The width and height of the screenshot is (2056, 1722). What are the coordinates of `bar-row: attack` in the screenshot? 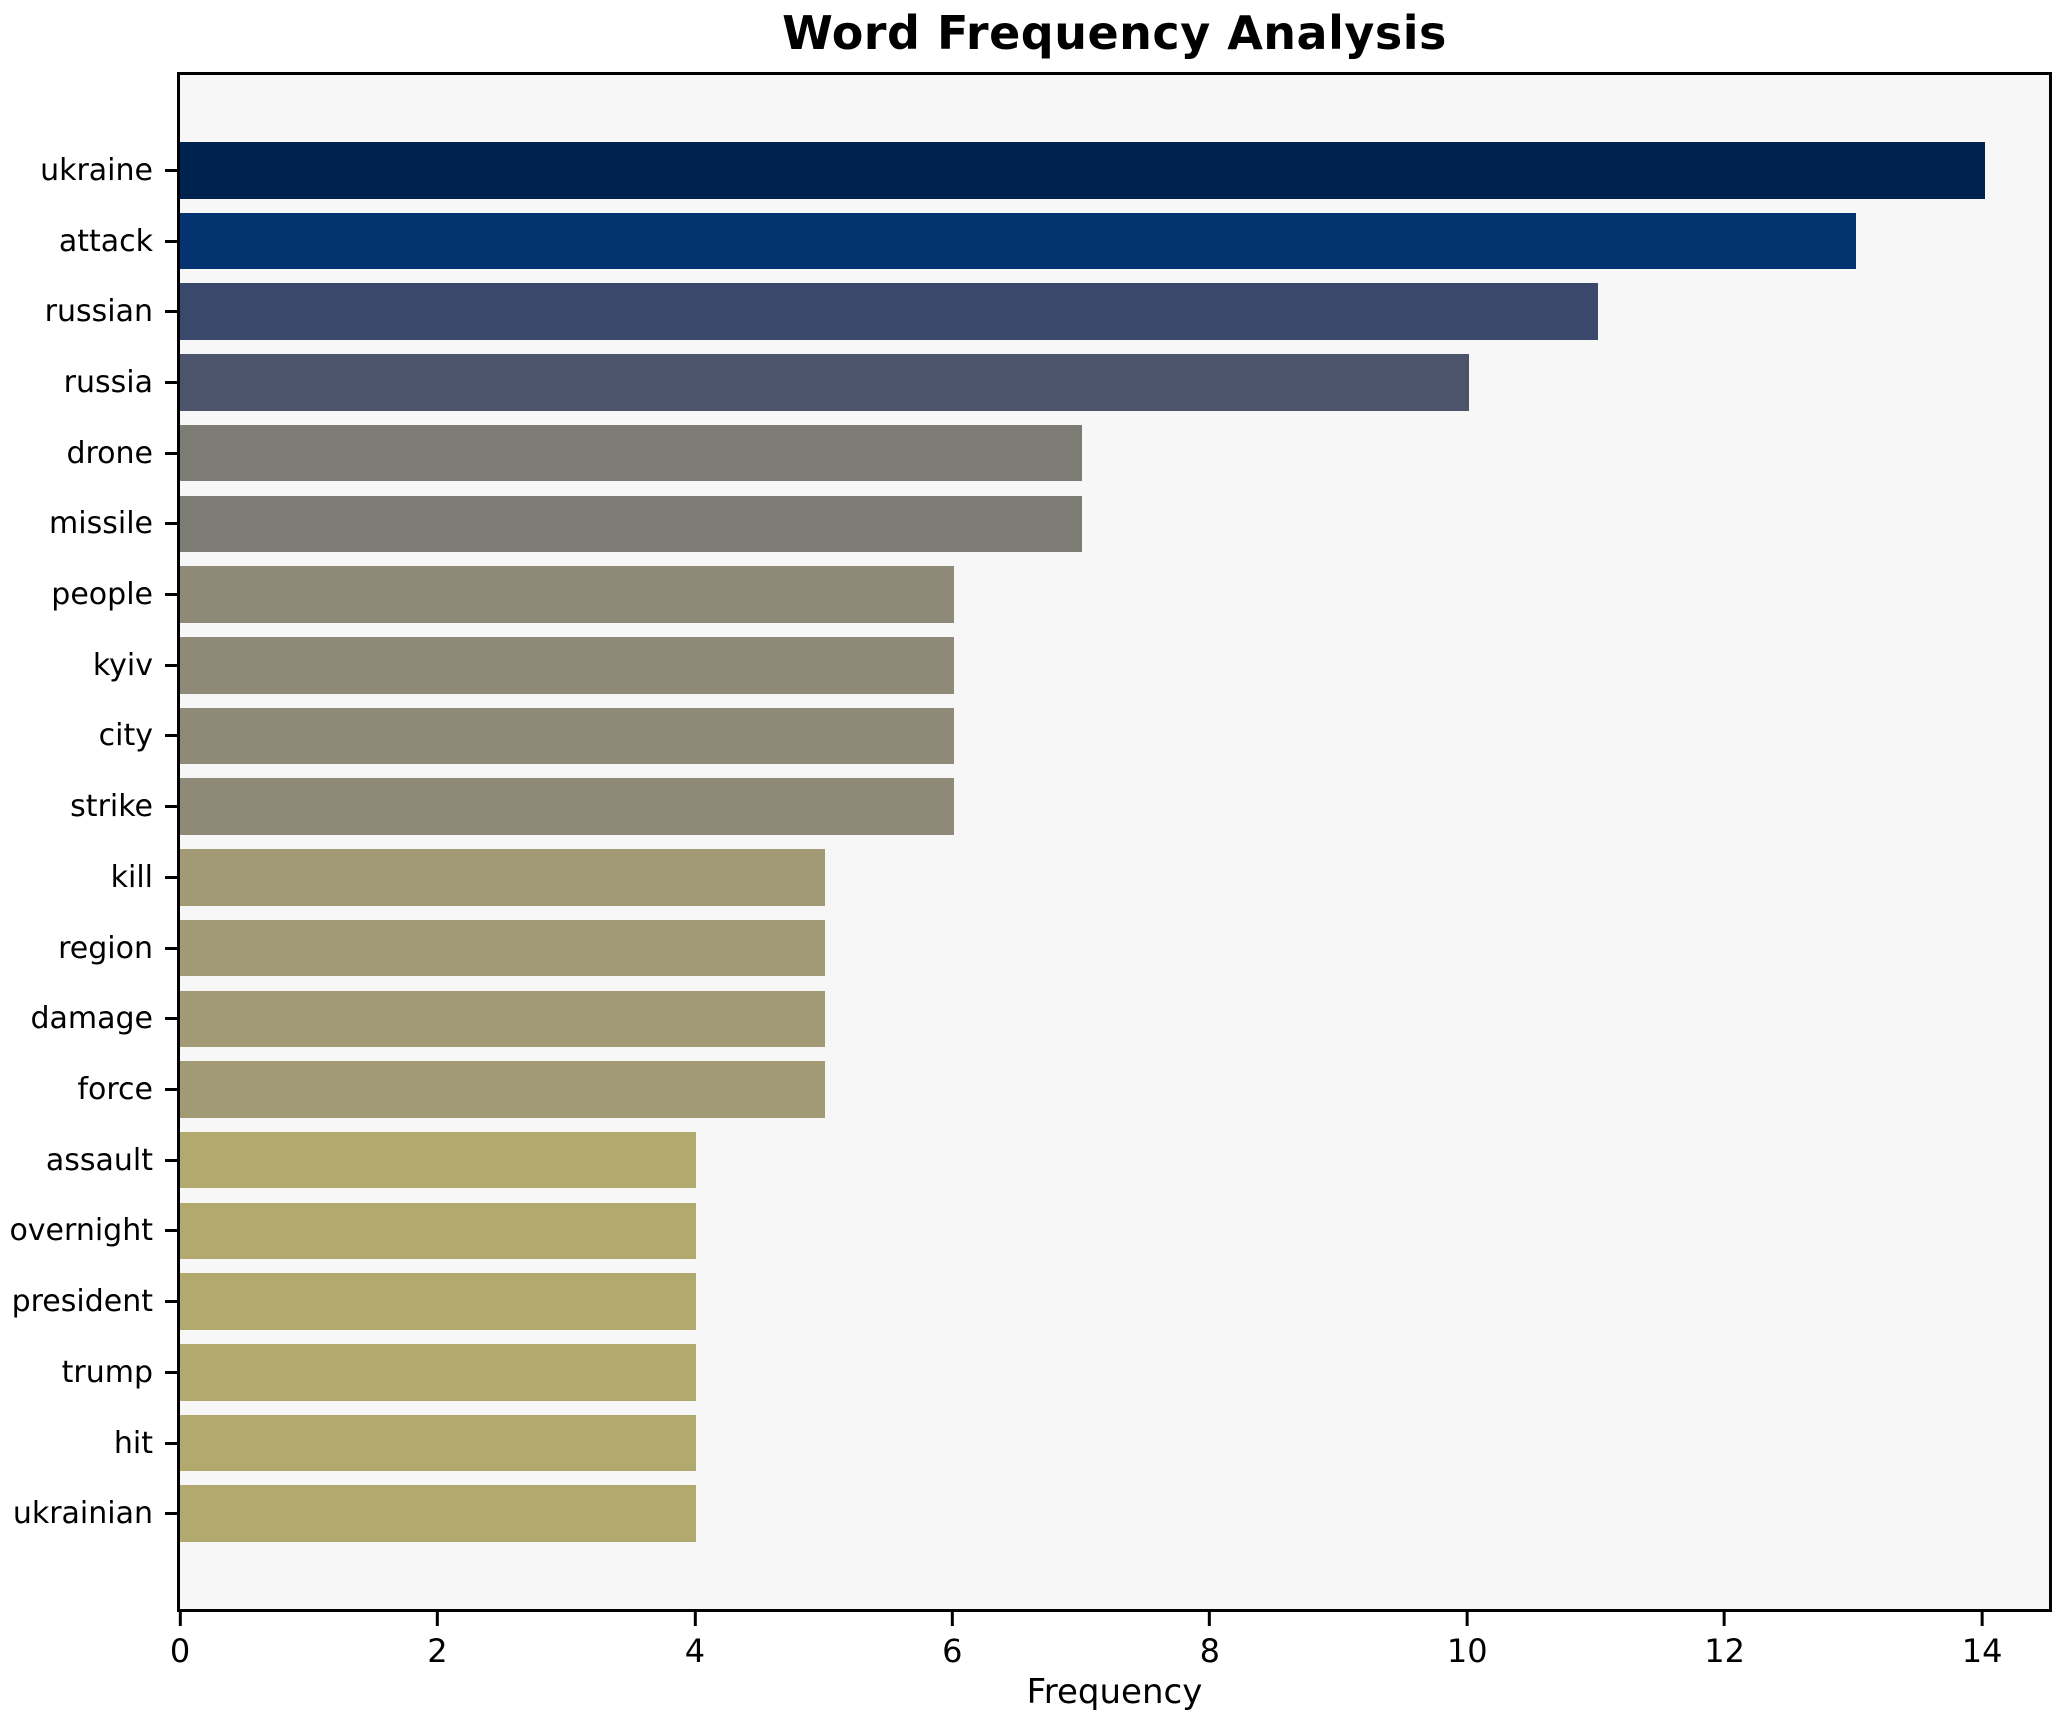 It's located at (1026, 241).